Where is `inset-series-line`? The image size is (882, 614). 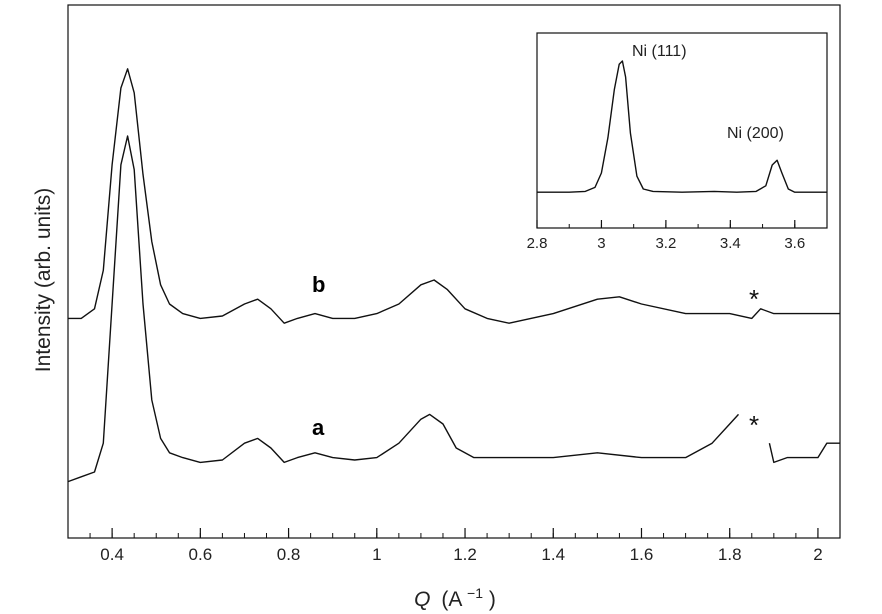 inset-series-line is located at coordinates (682, 126).